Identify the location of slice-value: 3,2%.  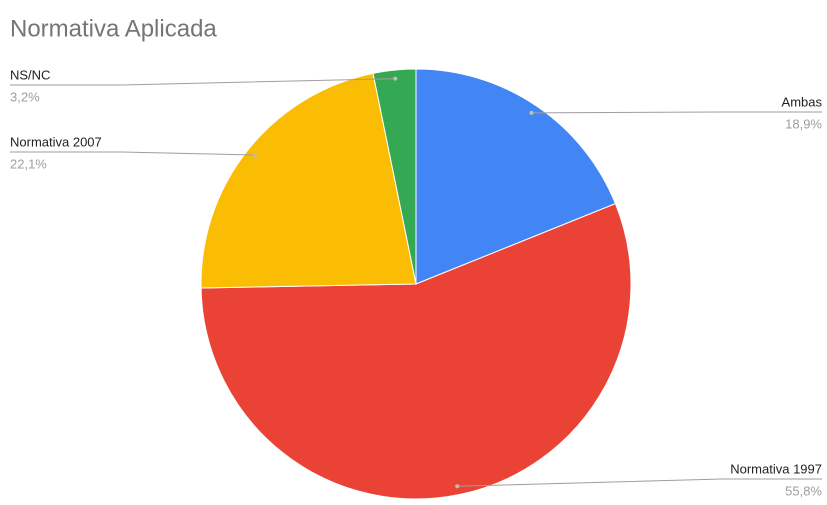
(25, 96).